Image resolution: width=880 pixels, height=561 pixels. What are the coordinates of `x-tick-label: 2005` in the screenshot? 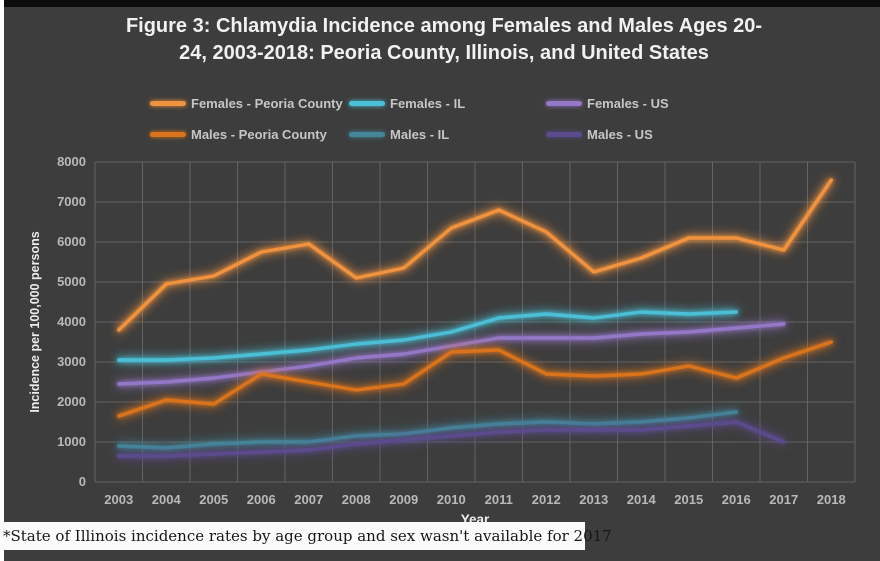 It's located at (214, 499).